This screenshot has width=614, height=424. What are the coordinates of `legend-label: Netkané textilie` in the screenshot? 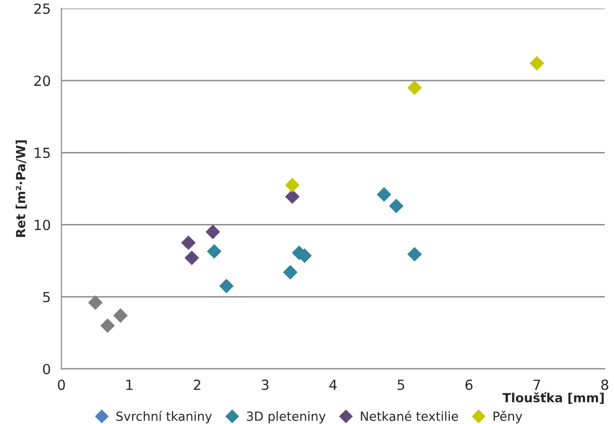 It's located at (409, 415).